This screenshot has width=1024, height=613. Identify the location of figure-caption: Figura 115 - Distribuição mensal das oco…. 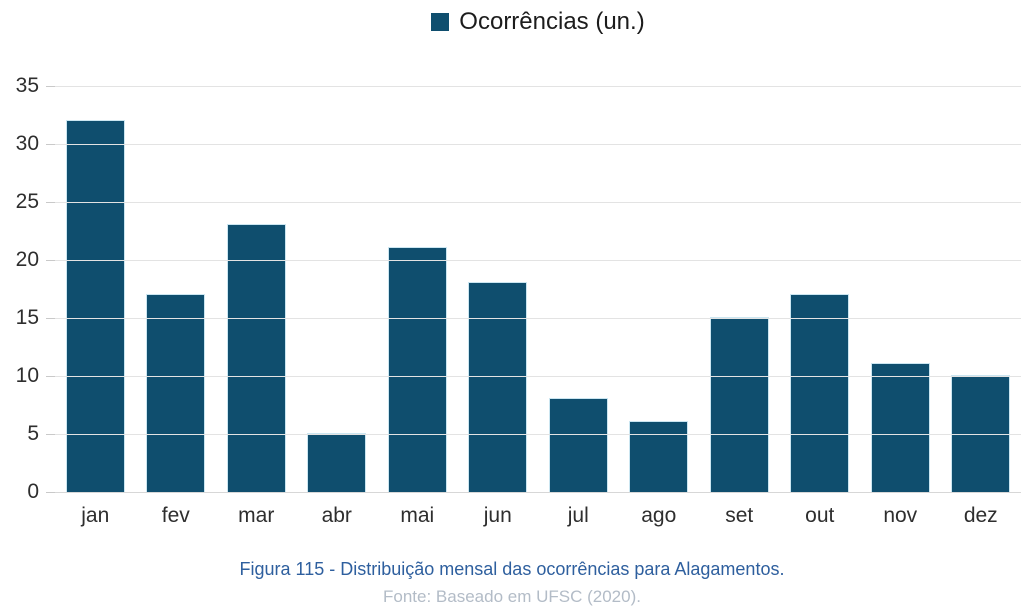
(512, 583).